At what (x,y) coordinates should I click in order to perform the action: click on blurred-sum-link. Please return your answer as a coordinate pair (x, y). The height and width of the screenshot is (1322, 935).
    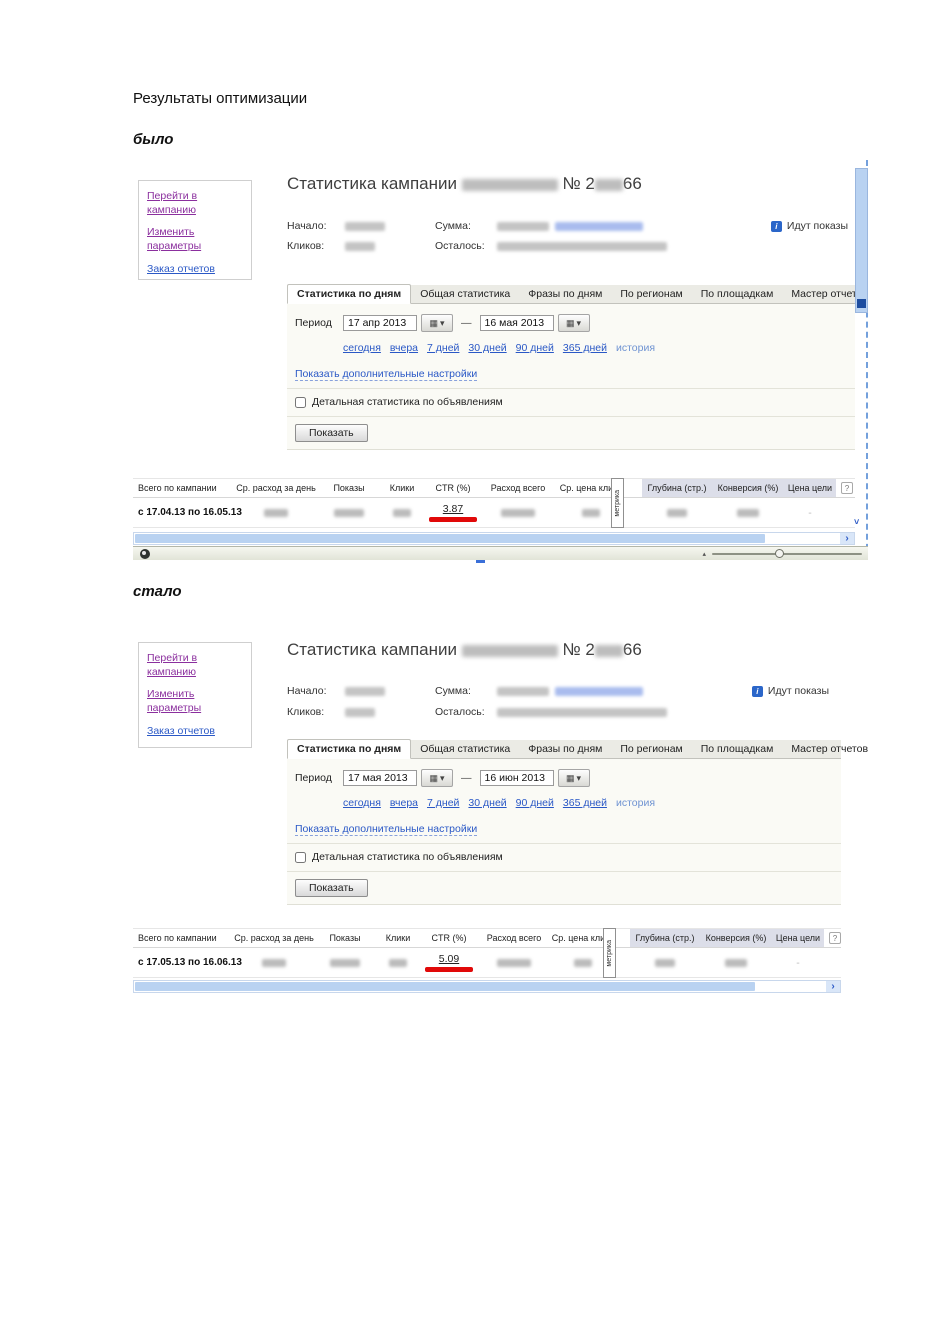
    Looking at the image, I should click on (599, 226).